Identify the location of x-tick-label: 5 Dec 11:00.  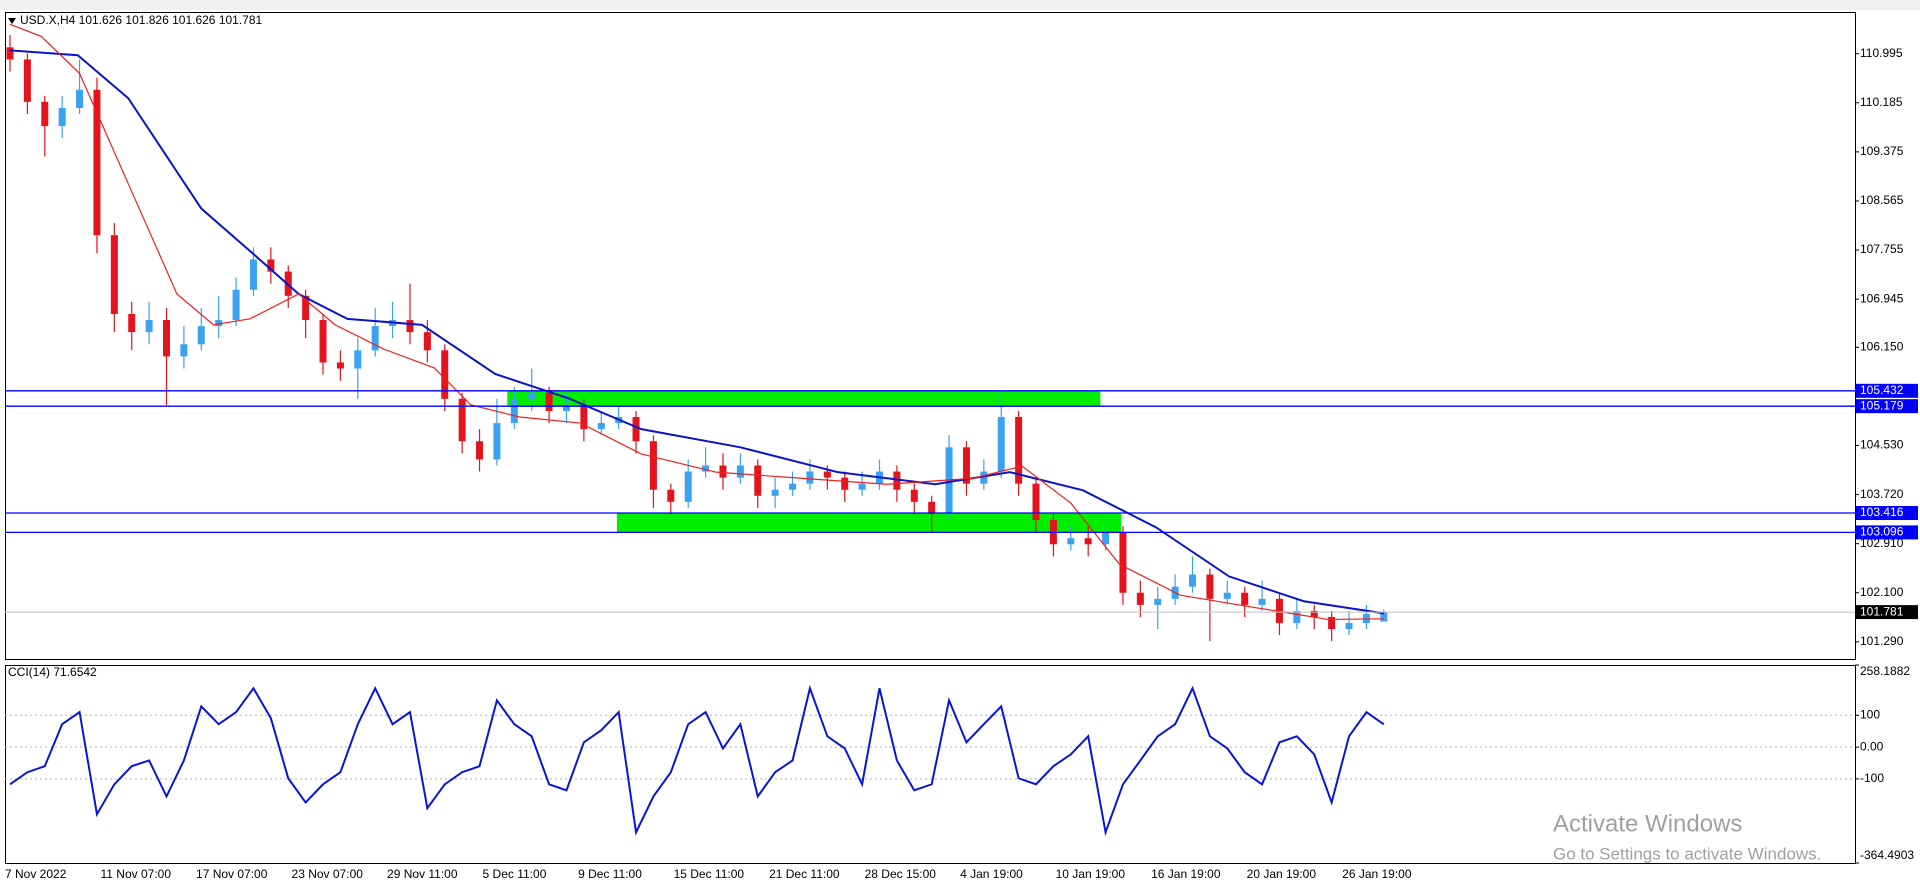
(515, 874).